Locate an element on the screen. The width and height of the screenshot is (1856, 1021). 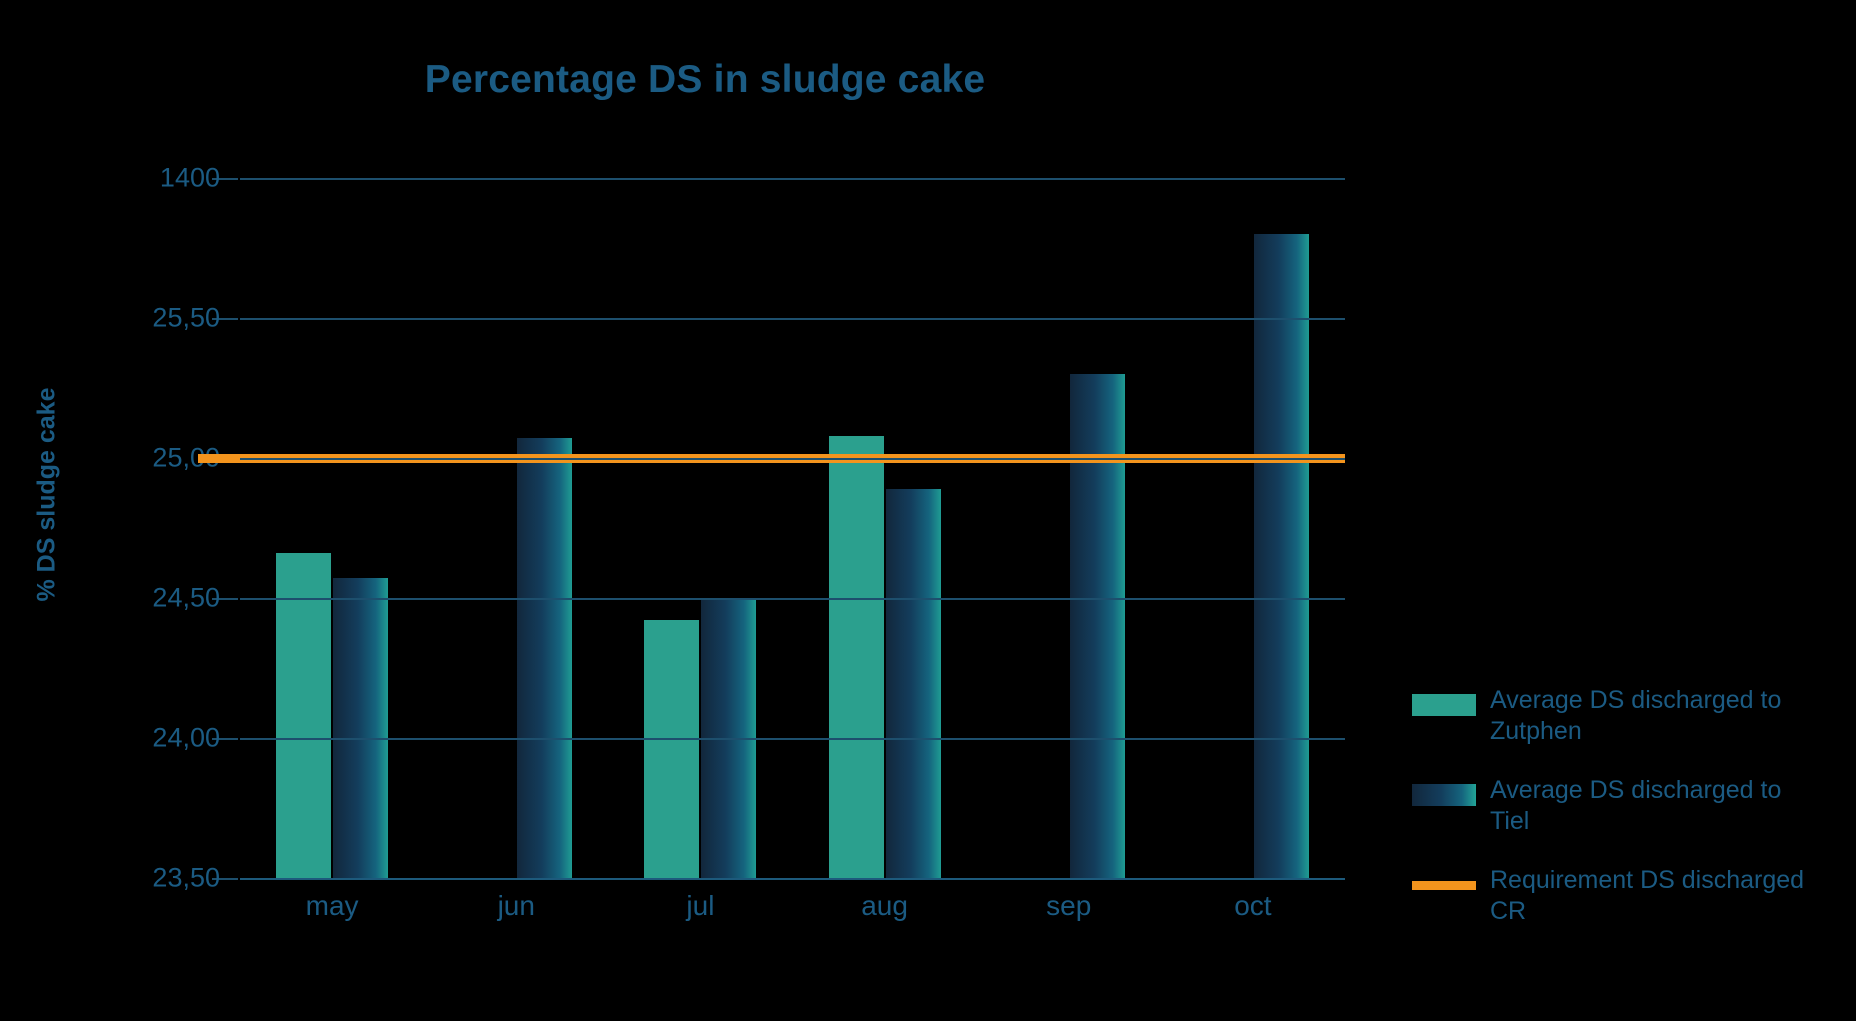
y-tick-label: 24,00 is located at coordinates (186, 737).